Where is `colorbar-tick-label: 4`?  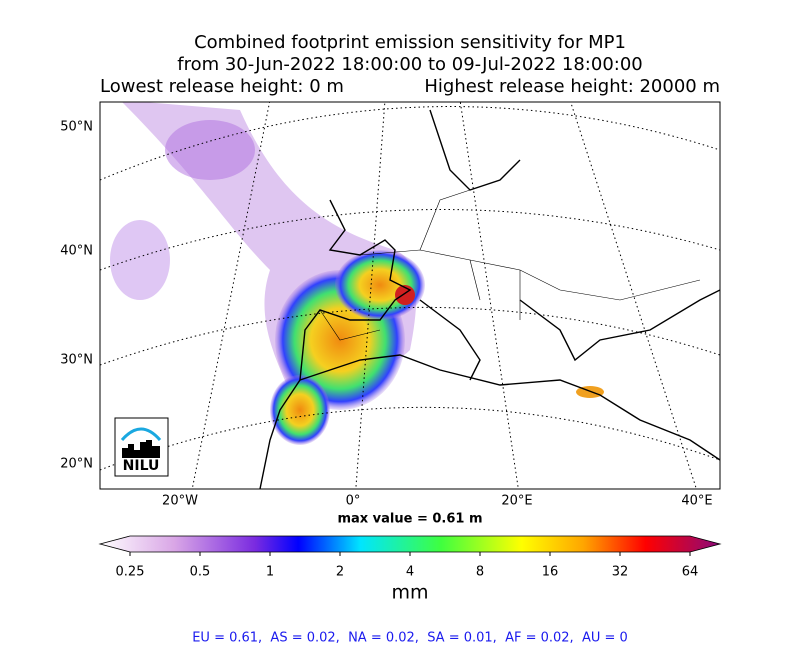
colorbar-tick-label: 4 is located at coordinates (410, 572).